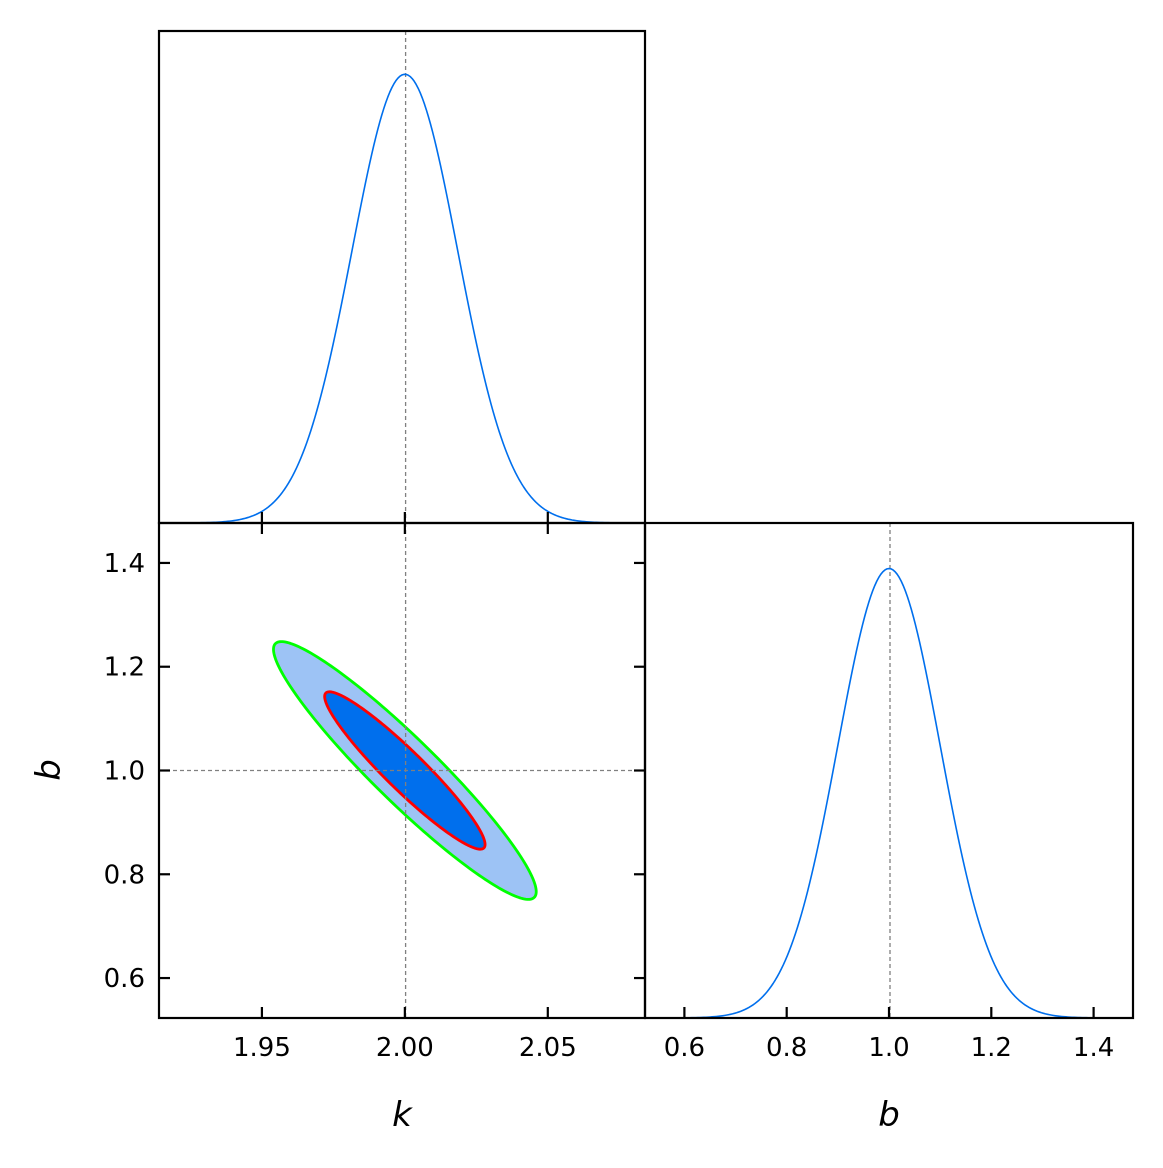 The image size is (1163, 1168). Describe the element at coordinates (404, 517) in the screenshot. I see `ticks-top` at that location.